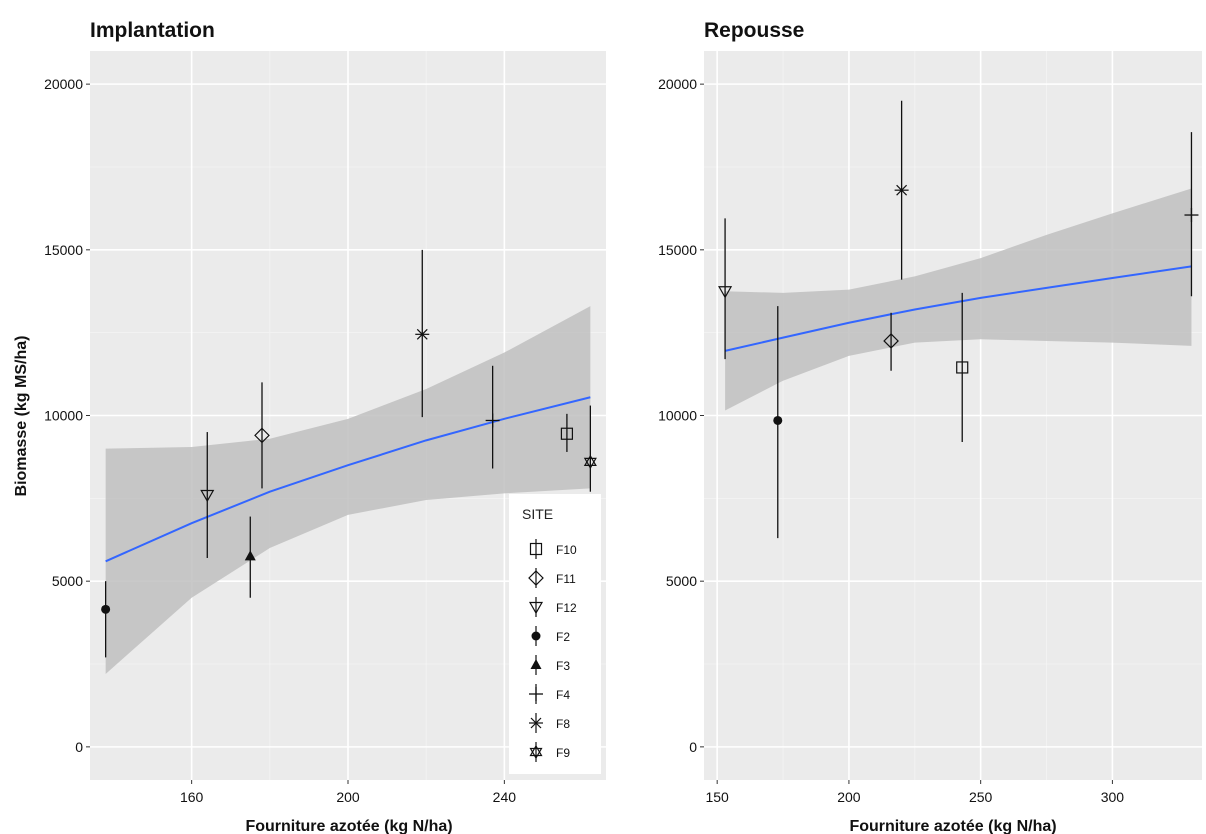 The height and width of the screenshot is (834, 1206). What do you see at coordinates (552, 578) in the screenshot?
I see `legend-item-f11: F11` at bounding box center [552, 578].